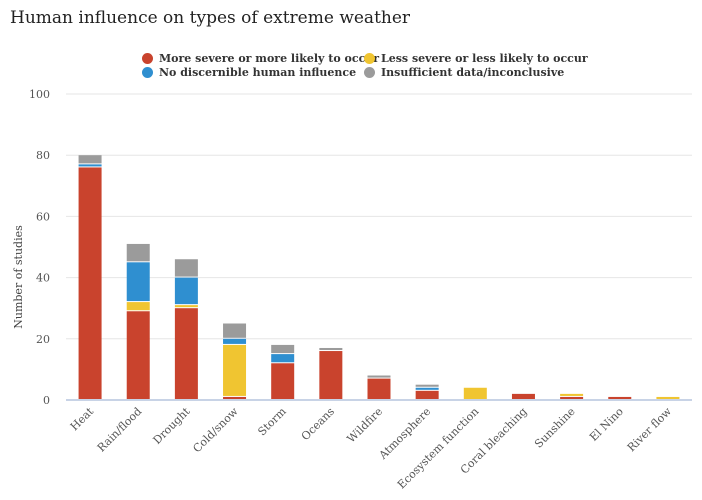 The width and height of the screenshot is (702, 500). I want to click on x-tick-label: Storm, so click(272, 422).